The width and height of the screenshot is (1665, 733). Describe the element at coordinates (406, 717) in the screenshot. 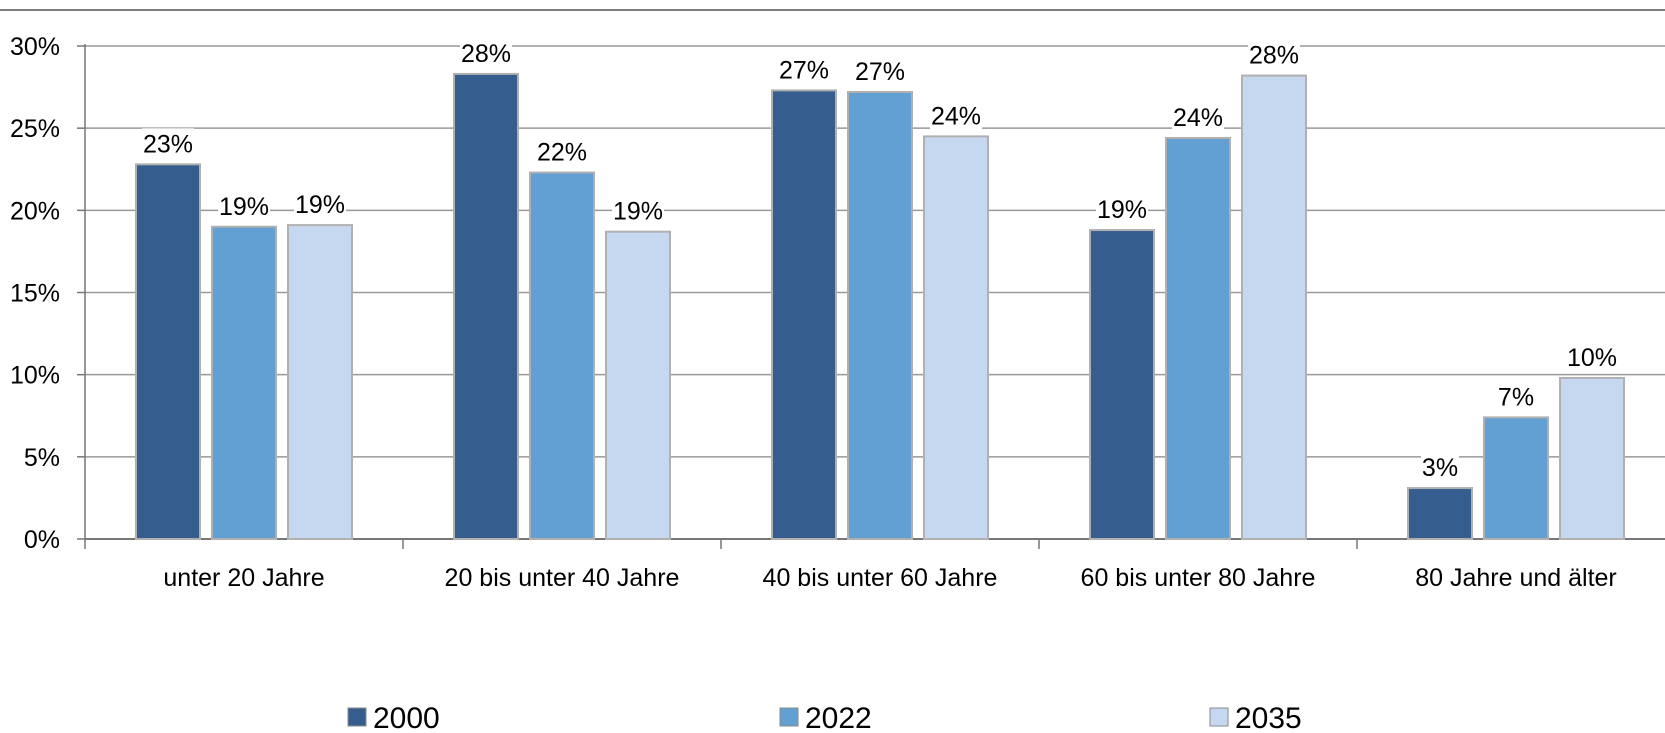

I see `legend-label: 2000` at that location.